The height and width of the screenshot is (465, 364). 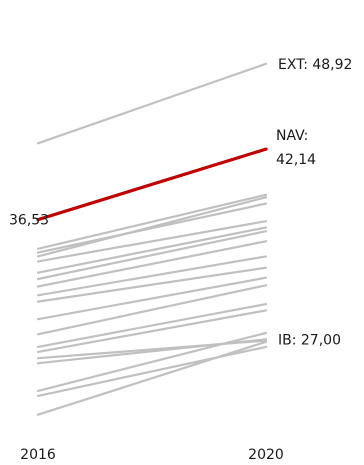 I want to click on series-line-nav, so click(x=152, y=184).